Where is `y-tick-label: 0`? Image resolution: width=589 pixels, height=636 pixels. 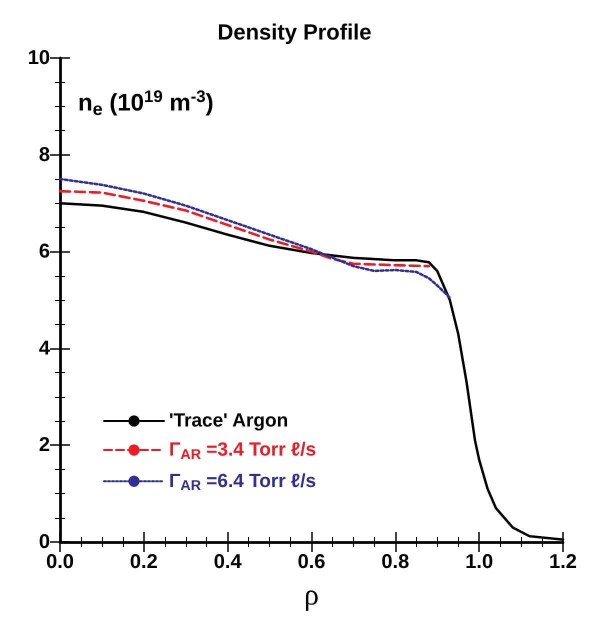 y-tick-label: 0 is located at coordinates (44, 542).